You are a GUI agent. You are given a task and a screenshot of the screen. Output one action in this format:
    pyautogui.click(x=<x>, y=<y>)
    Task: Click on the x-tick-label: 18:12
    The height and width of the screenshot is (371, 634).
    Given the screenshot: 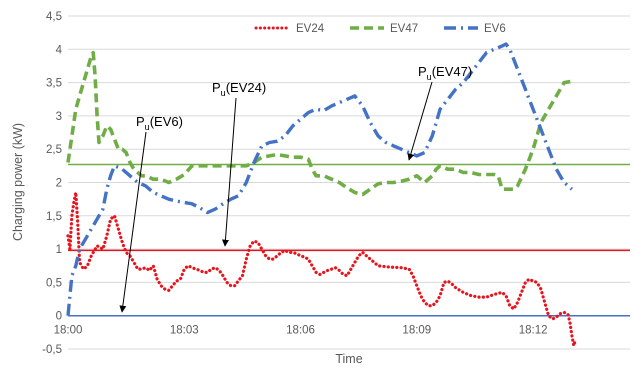 What is the action you would take?
    pyautogui.click(x=533, y=331)
    